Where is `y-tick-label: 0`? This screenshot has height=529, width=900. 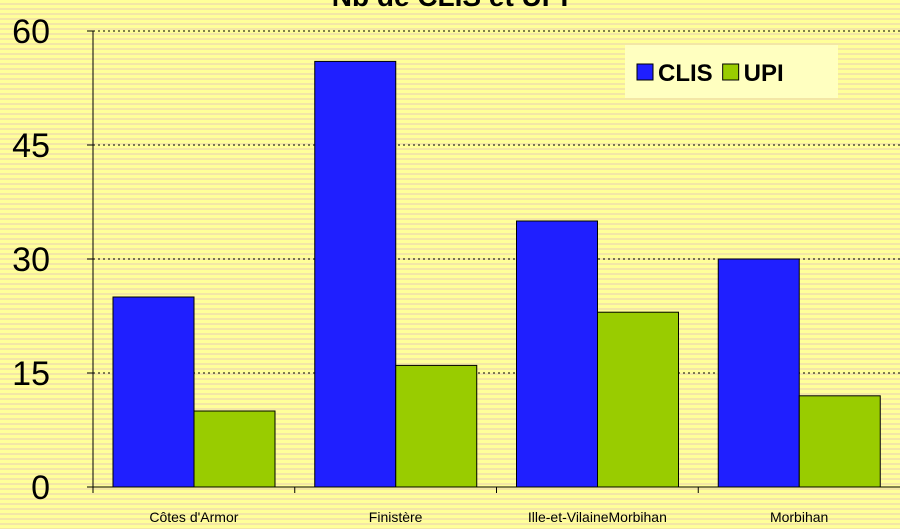
y-tick-label: 0 is located at coordinates (40, 488).